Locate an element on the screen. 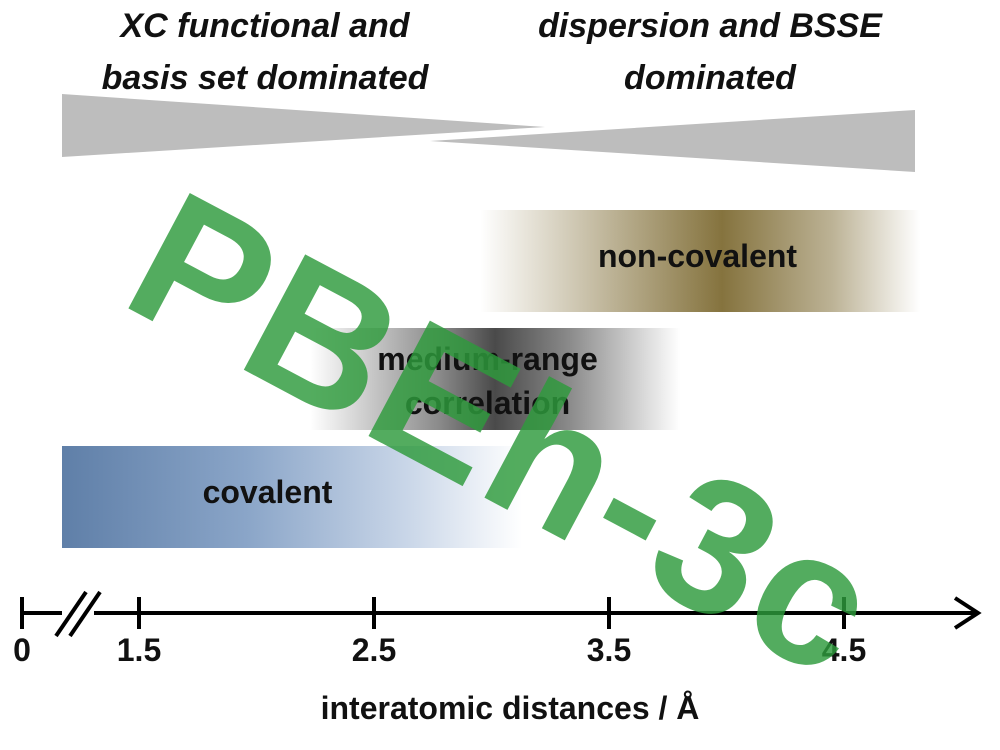  label-medium-line-2: correlation is located at coordinates (487, 403).